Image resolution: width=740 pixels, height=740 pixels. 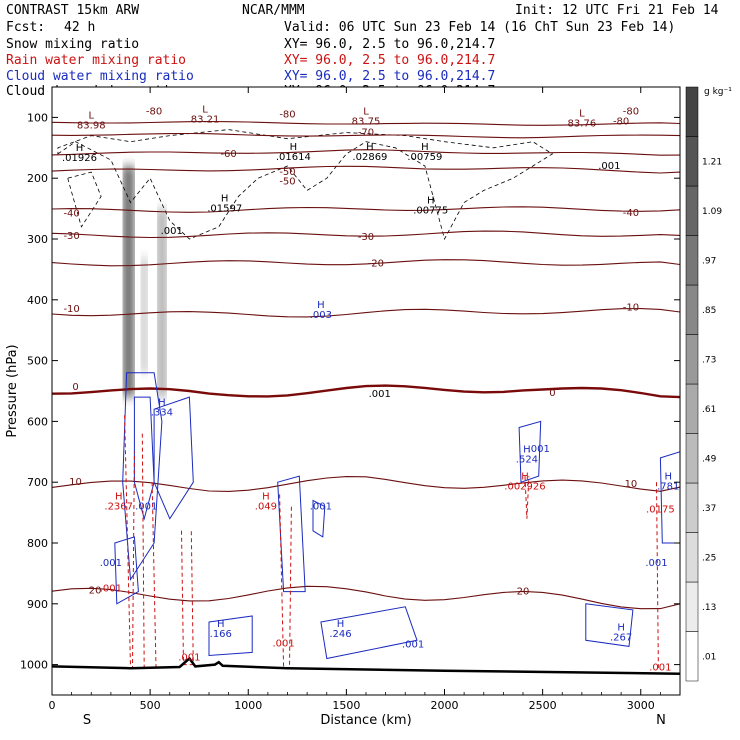 What do you see at coordinates (709, 657) in the screenshot?
I see `colorbar-level-0: .01` at bounding box center [709, 657].